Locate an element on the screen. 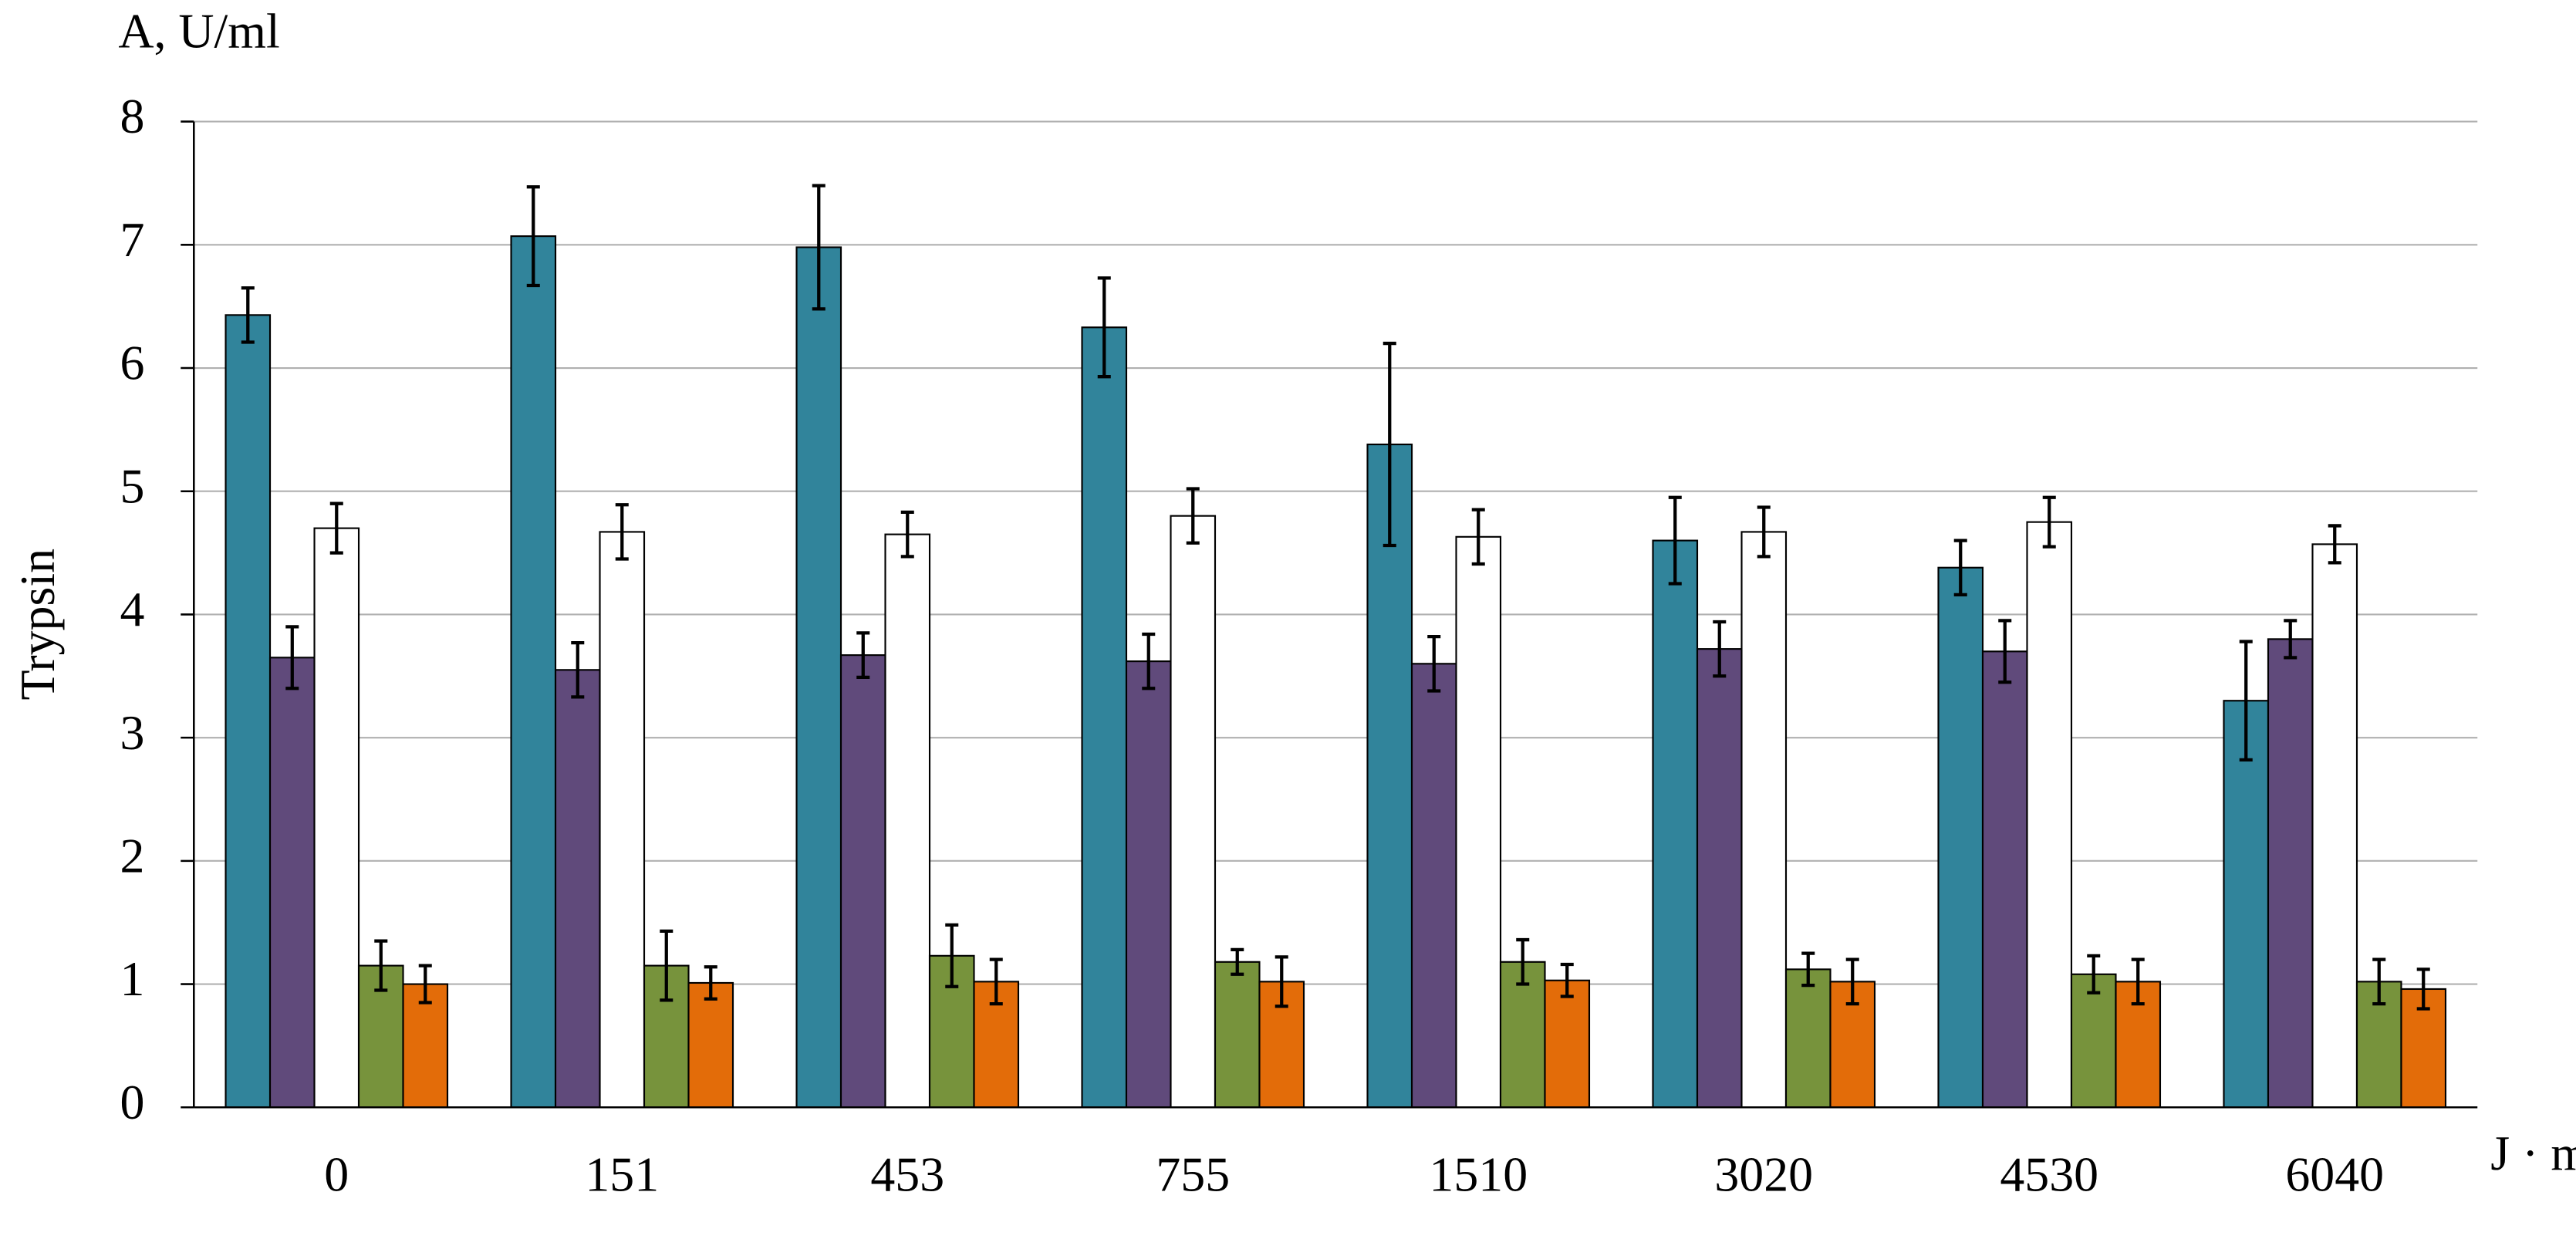 The image size is (2576, 1246). x-tick-label: 1510 is located at coordinates (1478, 1174).